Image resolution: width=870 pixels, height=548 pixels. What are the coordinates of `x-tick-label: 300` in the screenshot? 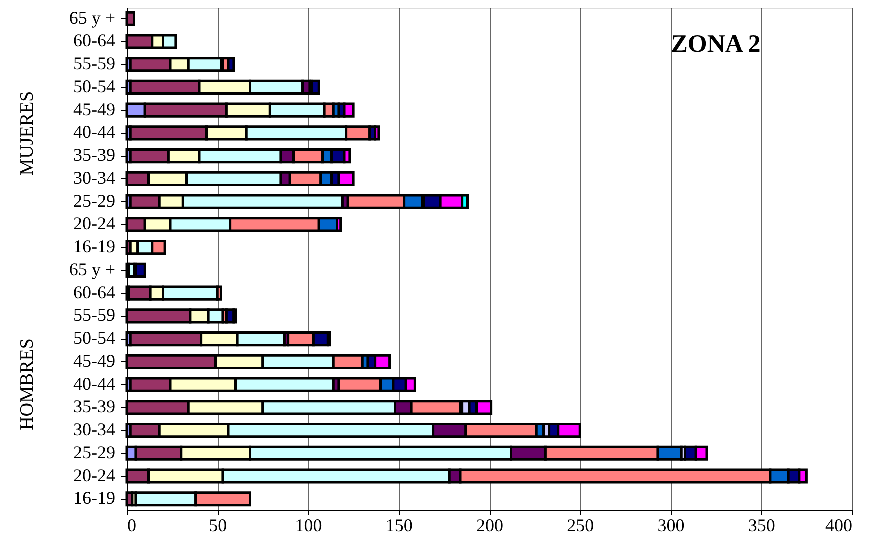 It's located at (671, 526).